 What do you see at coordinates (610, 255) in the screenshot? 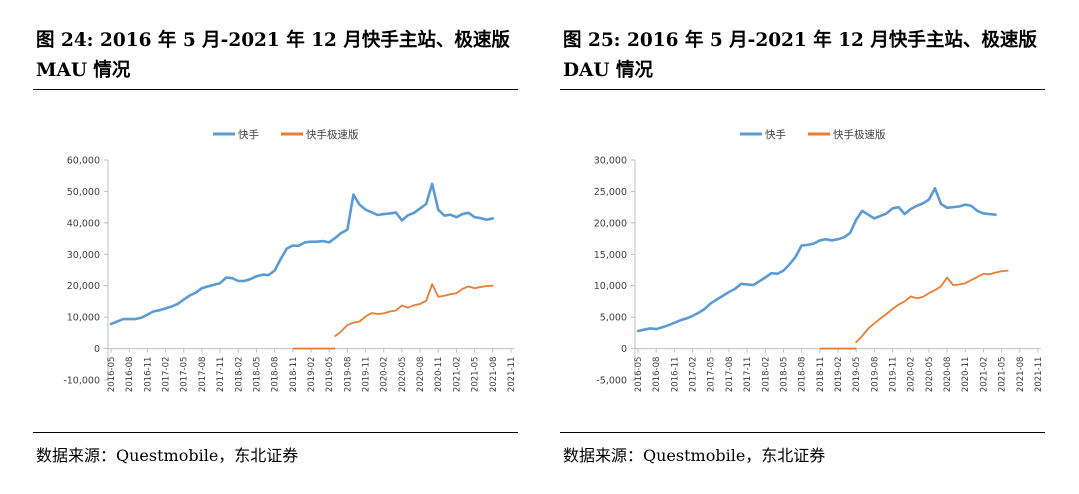
I see `y-tick-label: 15,000` at bounding box center [610, 255].